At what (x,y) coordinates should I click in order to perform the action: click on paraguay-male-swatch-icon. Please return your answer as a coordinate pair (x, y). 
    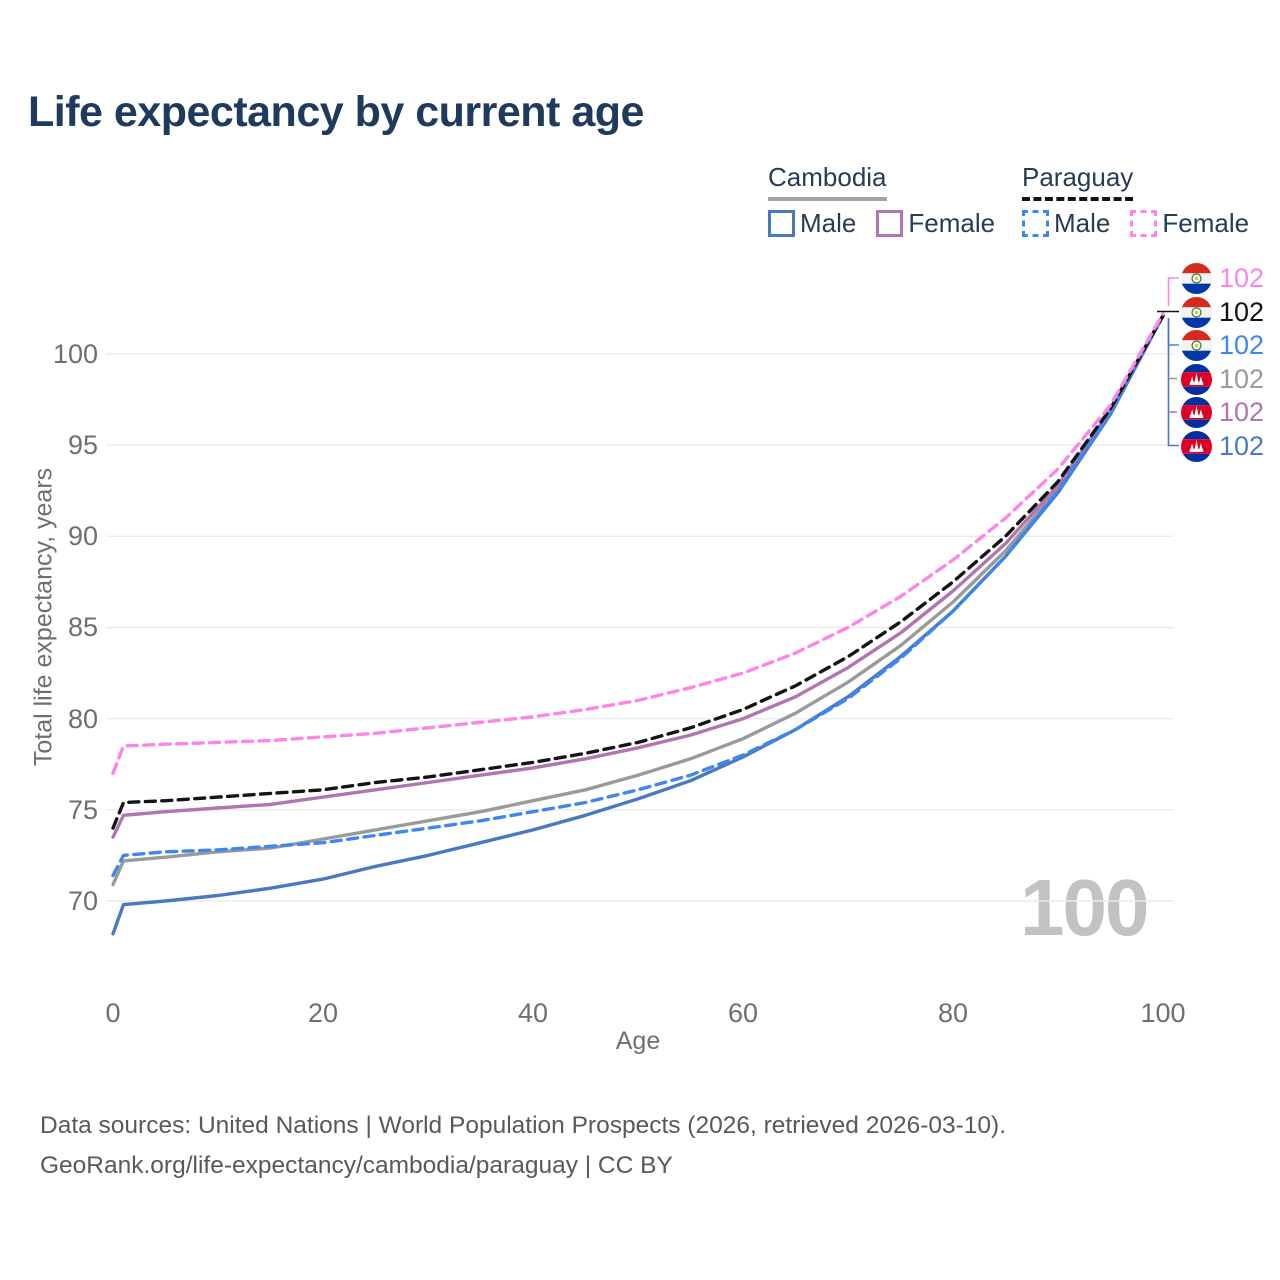
    Looking at the image, I should click on (1035, 223).